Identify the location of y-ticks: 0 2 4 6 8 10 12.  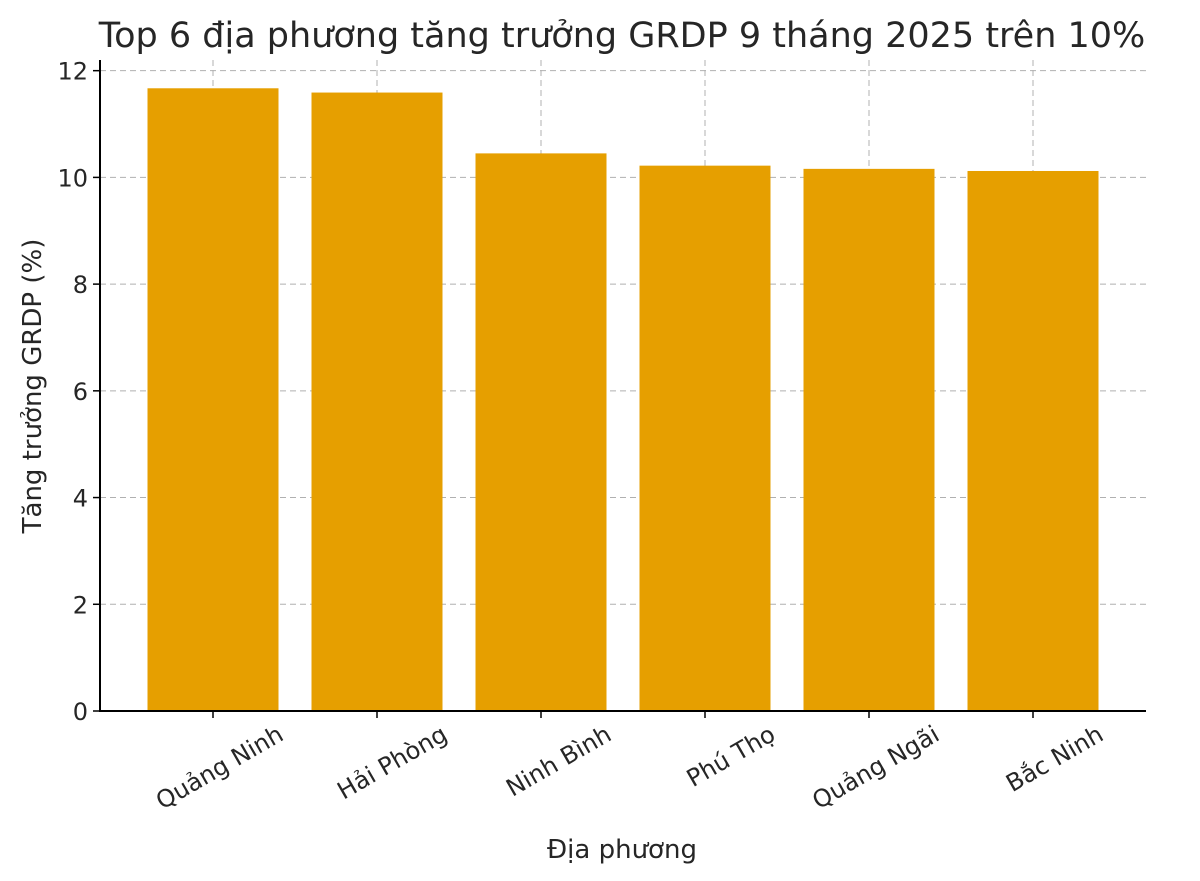
(78, 392).